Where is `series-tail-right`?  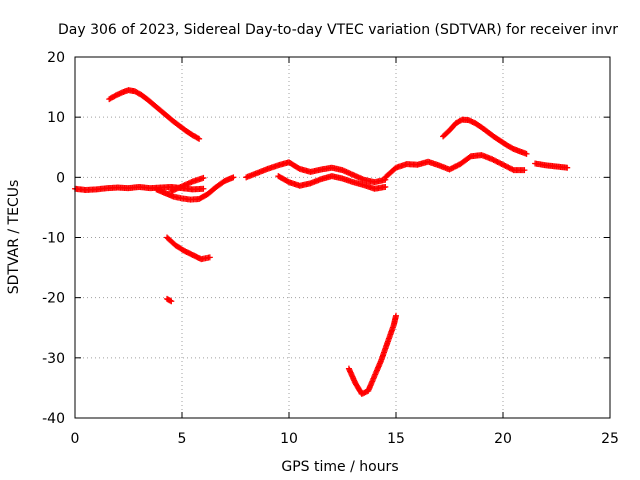 series-tail-right is located at coordinates (551, 165).